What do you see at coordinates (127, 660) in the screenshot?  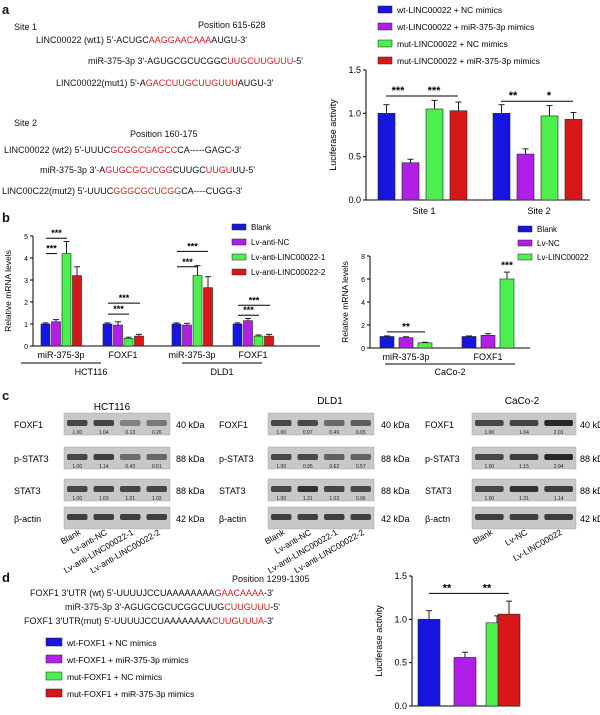 I see `legend-label: wt-FOXF1 + miR-375-3p mimics` at bounding box center [127, 660].